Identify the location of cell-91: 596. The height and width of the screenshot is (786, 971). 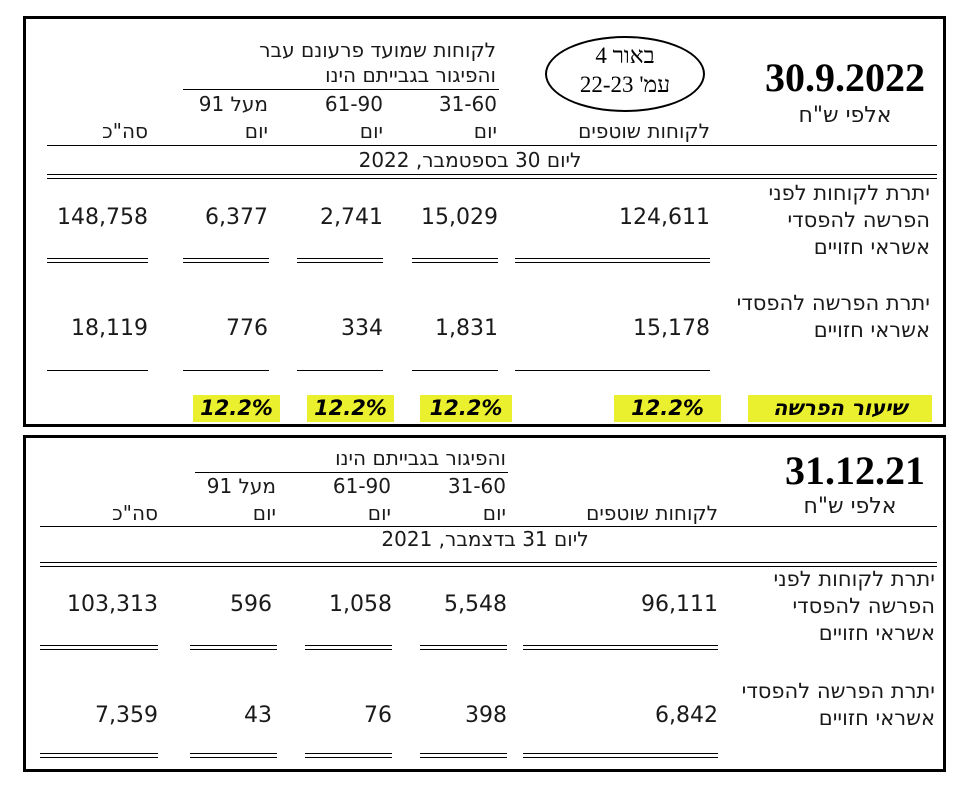
(251, 604).